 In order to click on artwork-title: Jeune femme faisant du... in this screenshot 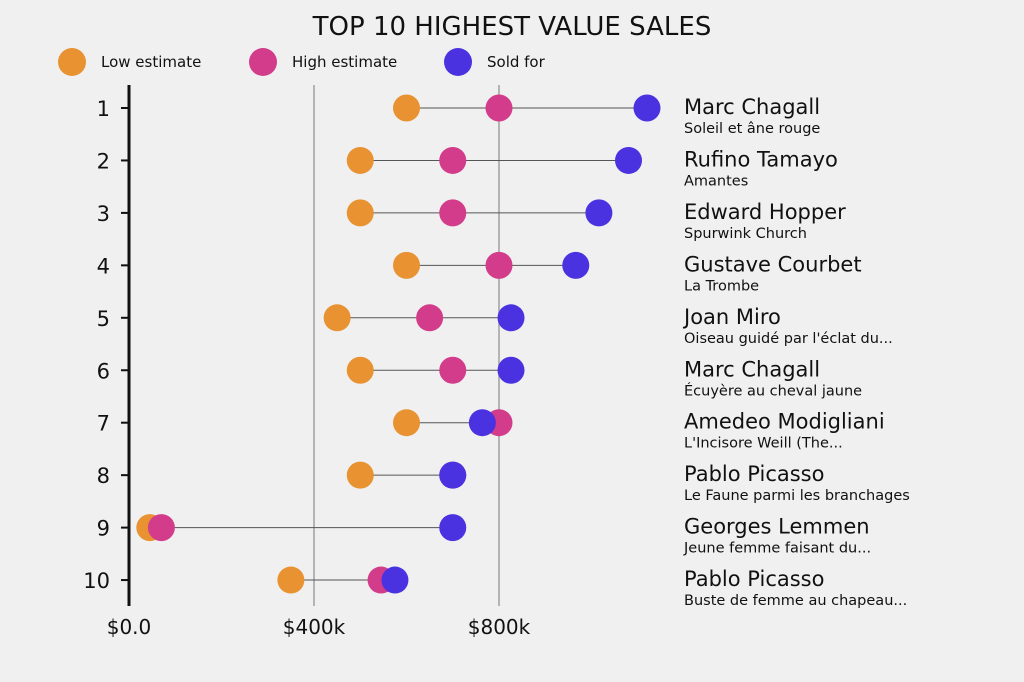, I will do `click(777, 549)`.